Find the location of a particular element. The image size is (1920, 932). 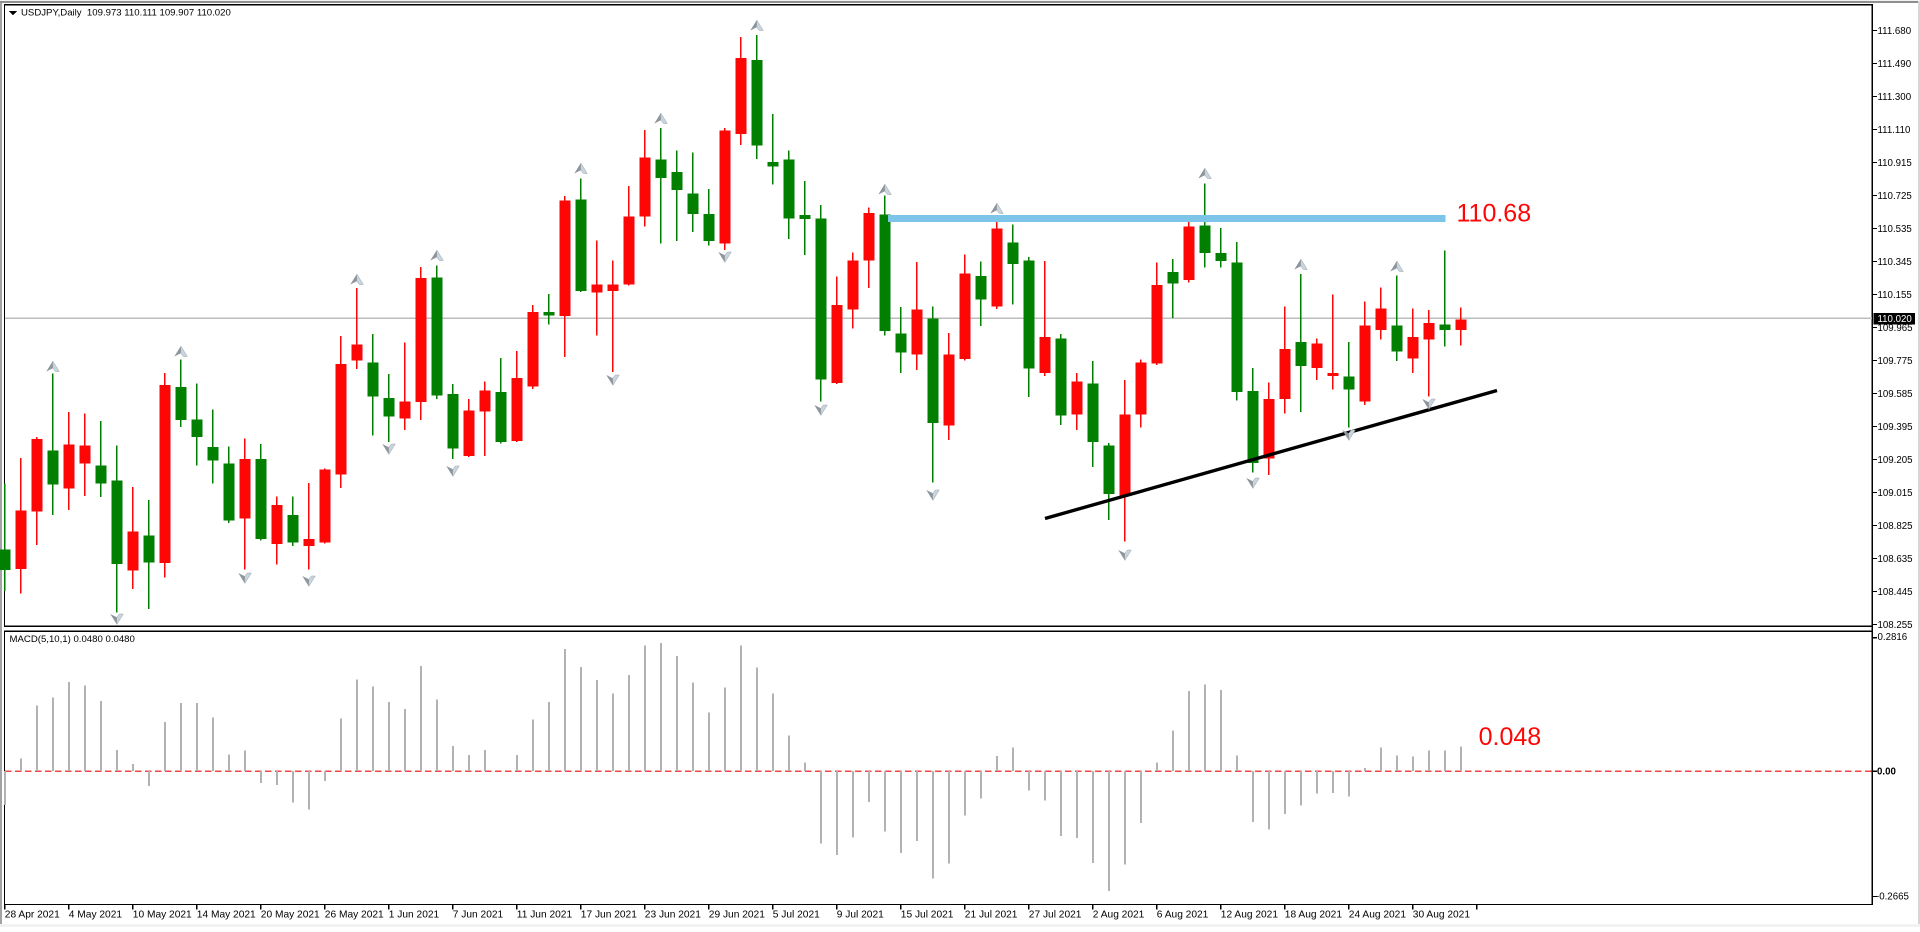

svg-text: 28 Apr 2021 is located at coordinates (32, 915).